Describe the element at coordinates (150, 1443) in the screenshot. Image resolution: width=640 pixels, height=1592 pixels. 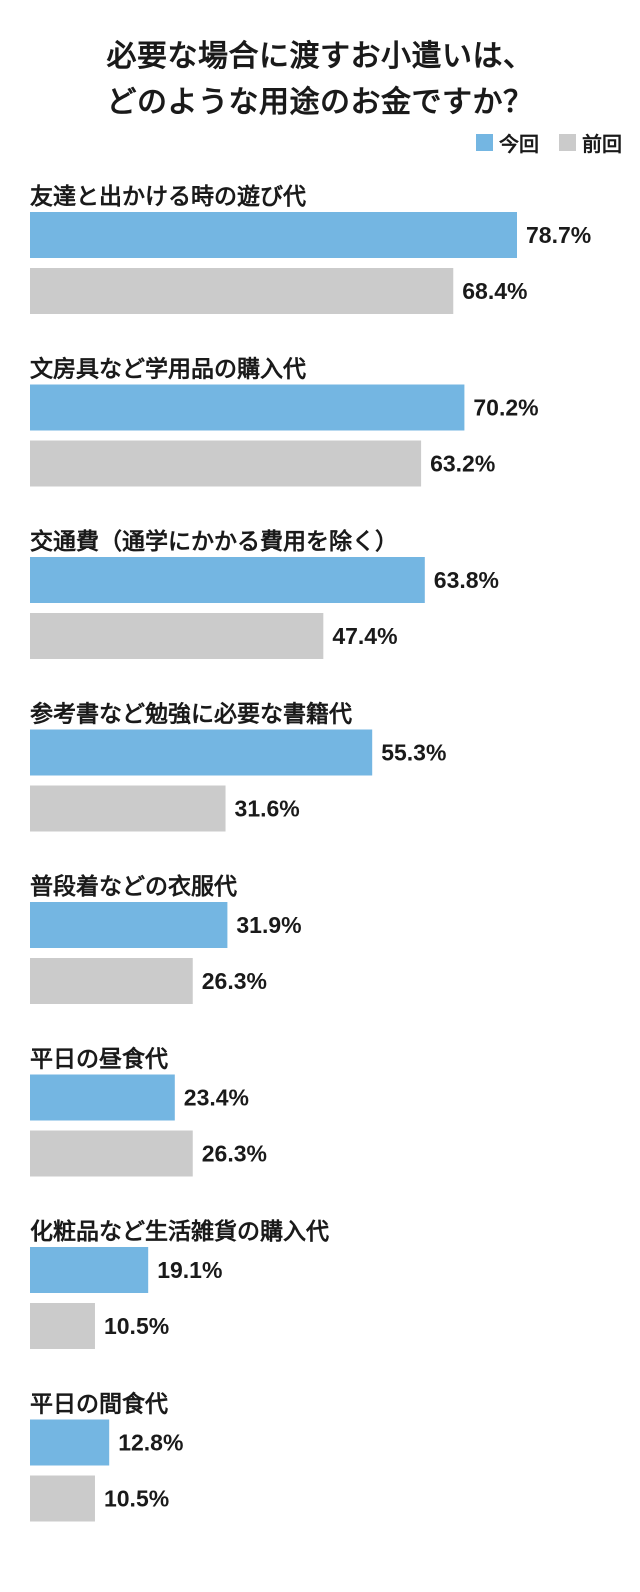
I see `value-label-current: 12.8%` at that location.